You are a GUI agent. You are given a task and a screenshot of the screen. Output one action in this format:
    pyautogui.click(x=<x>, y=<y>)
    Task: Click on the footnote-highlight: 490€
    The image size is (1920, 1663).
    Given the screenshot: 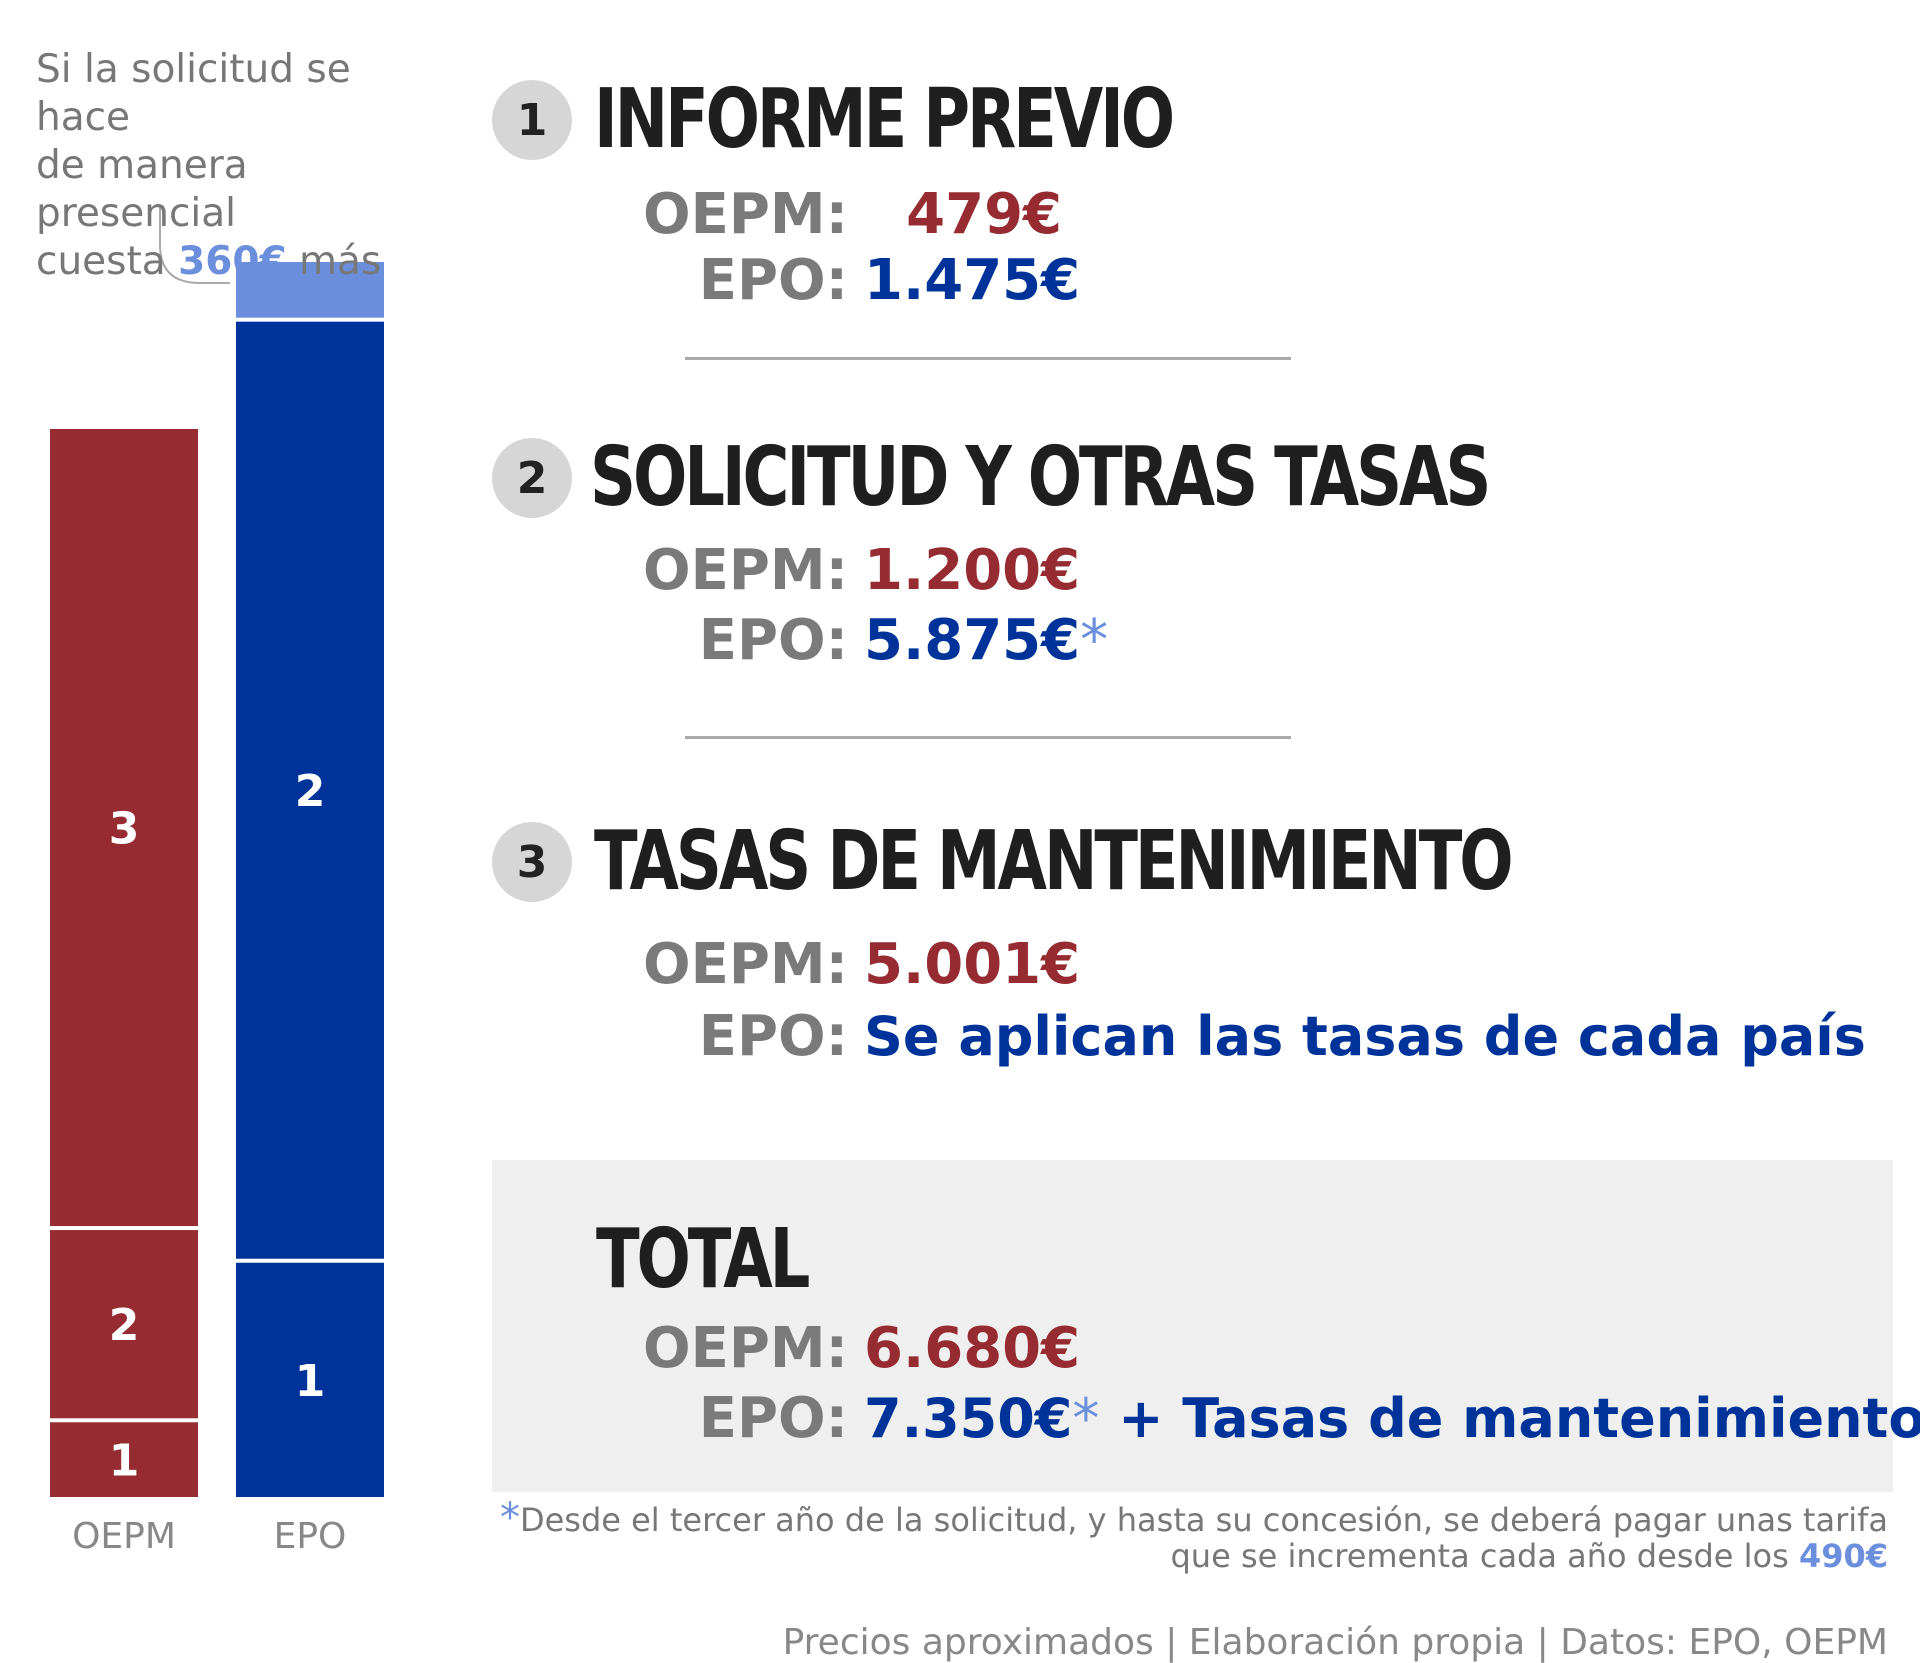 What is the action you would take?
    pyautogui.click(x=1843, y=1556)
    